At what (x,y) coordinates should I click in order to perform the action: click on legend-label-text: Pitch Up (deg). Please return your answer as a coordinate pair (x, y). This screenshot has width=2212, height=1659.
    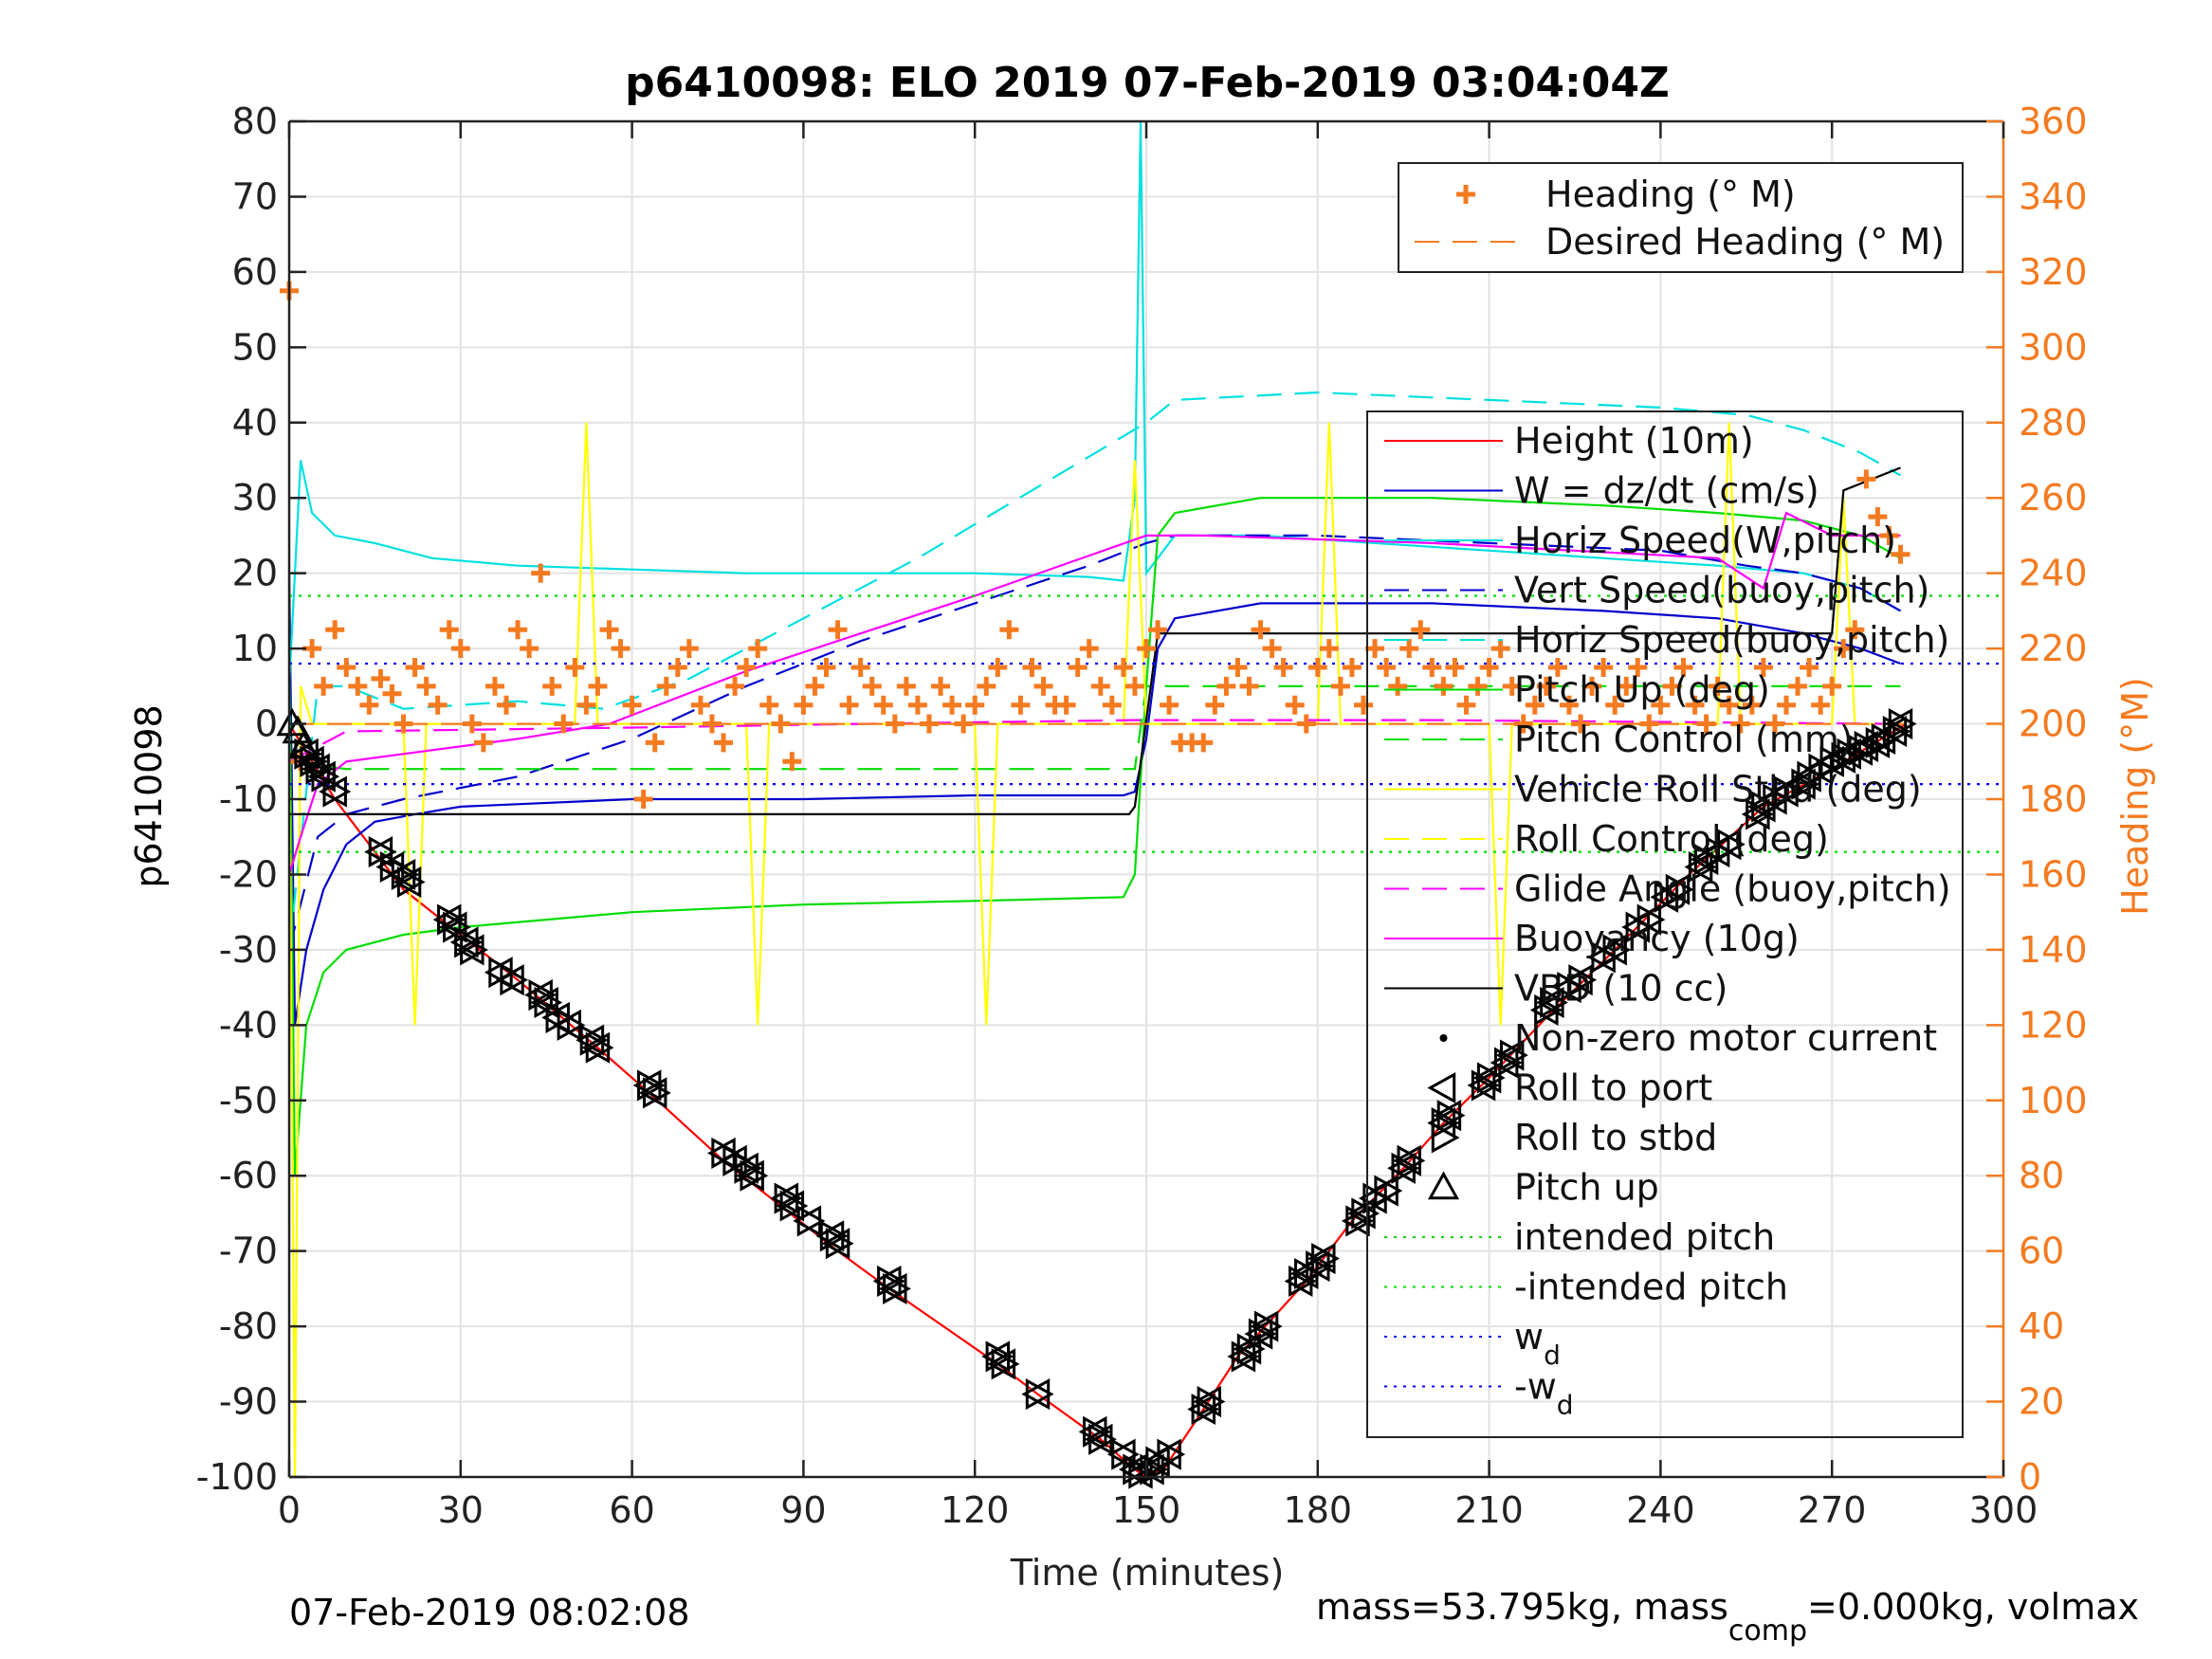
    Looking at the image, I should click on (1642, 690).